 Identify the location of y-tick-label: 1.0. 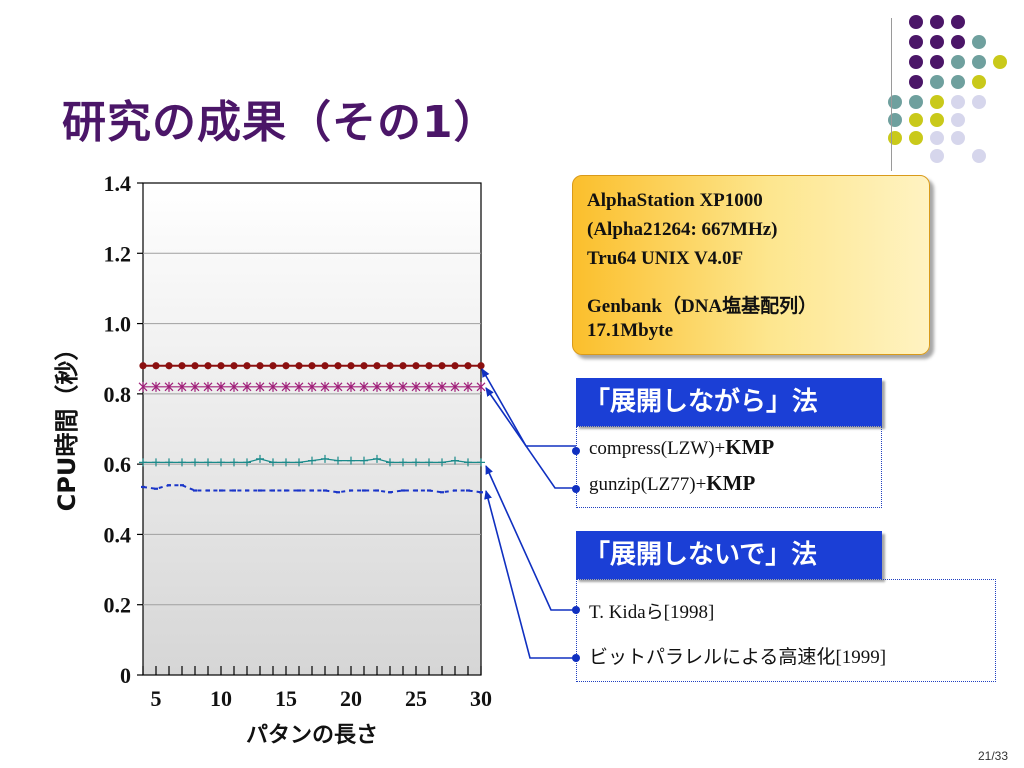
(118, 324).